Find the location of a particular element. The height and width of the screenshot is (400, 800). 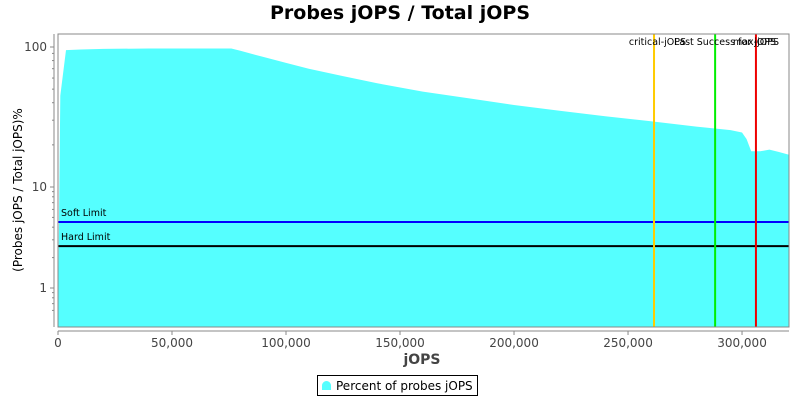

x-tick-label: 300,000 is located at coordinates (742, 343).